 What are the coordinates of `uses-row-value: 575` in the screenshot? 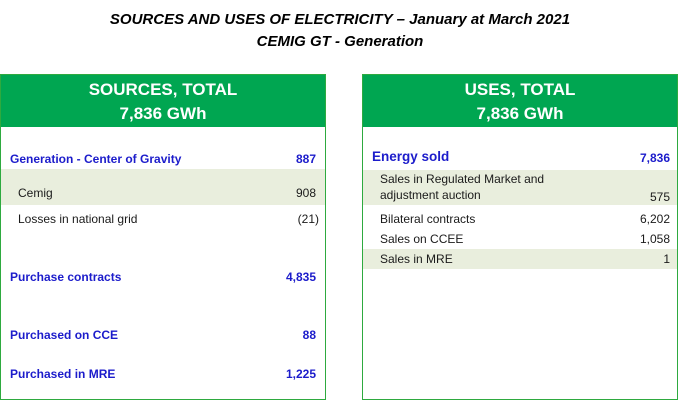 It's located at (659, 197).